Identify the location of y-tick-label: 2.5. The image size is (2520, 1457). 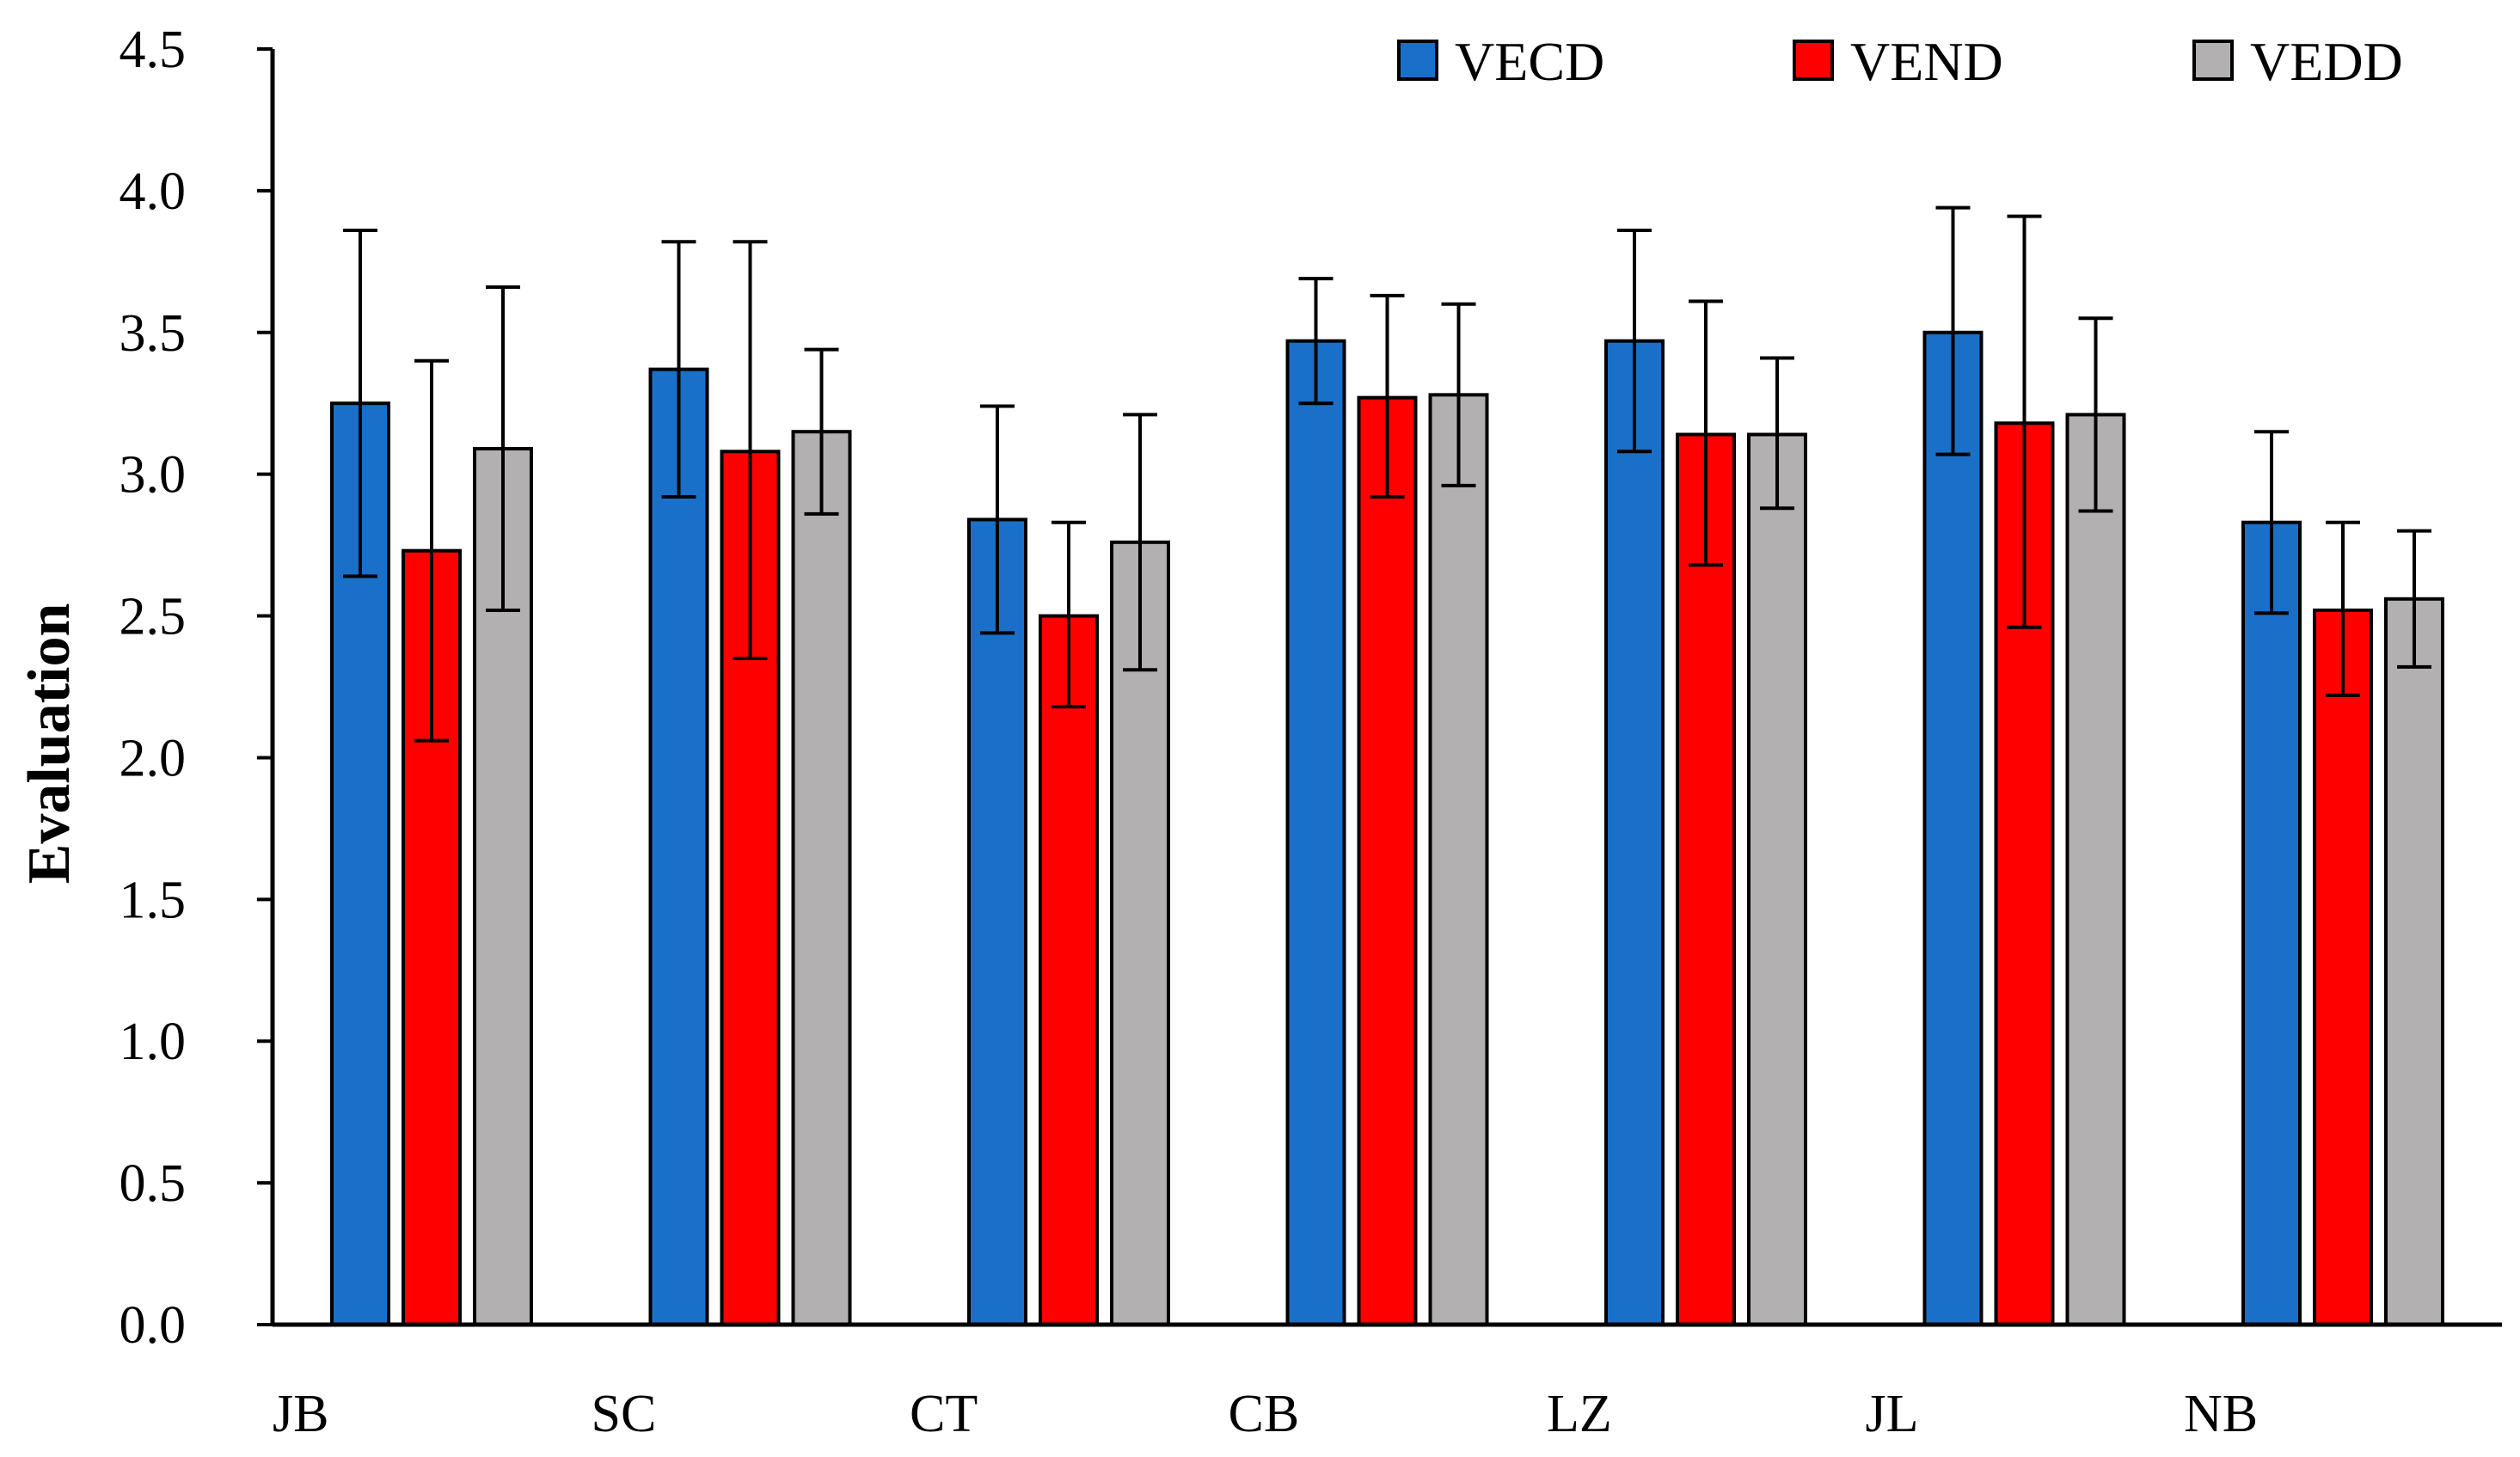
(153, 617).